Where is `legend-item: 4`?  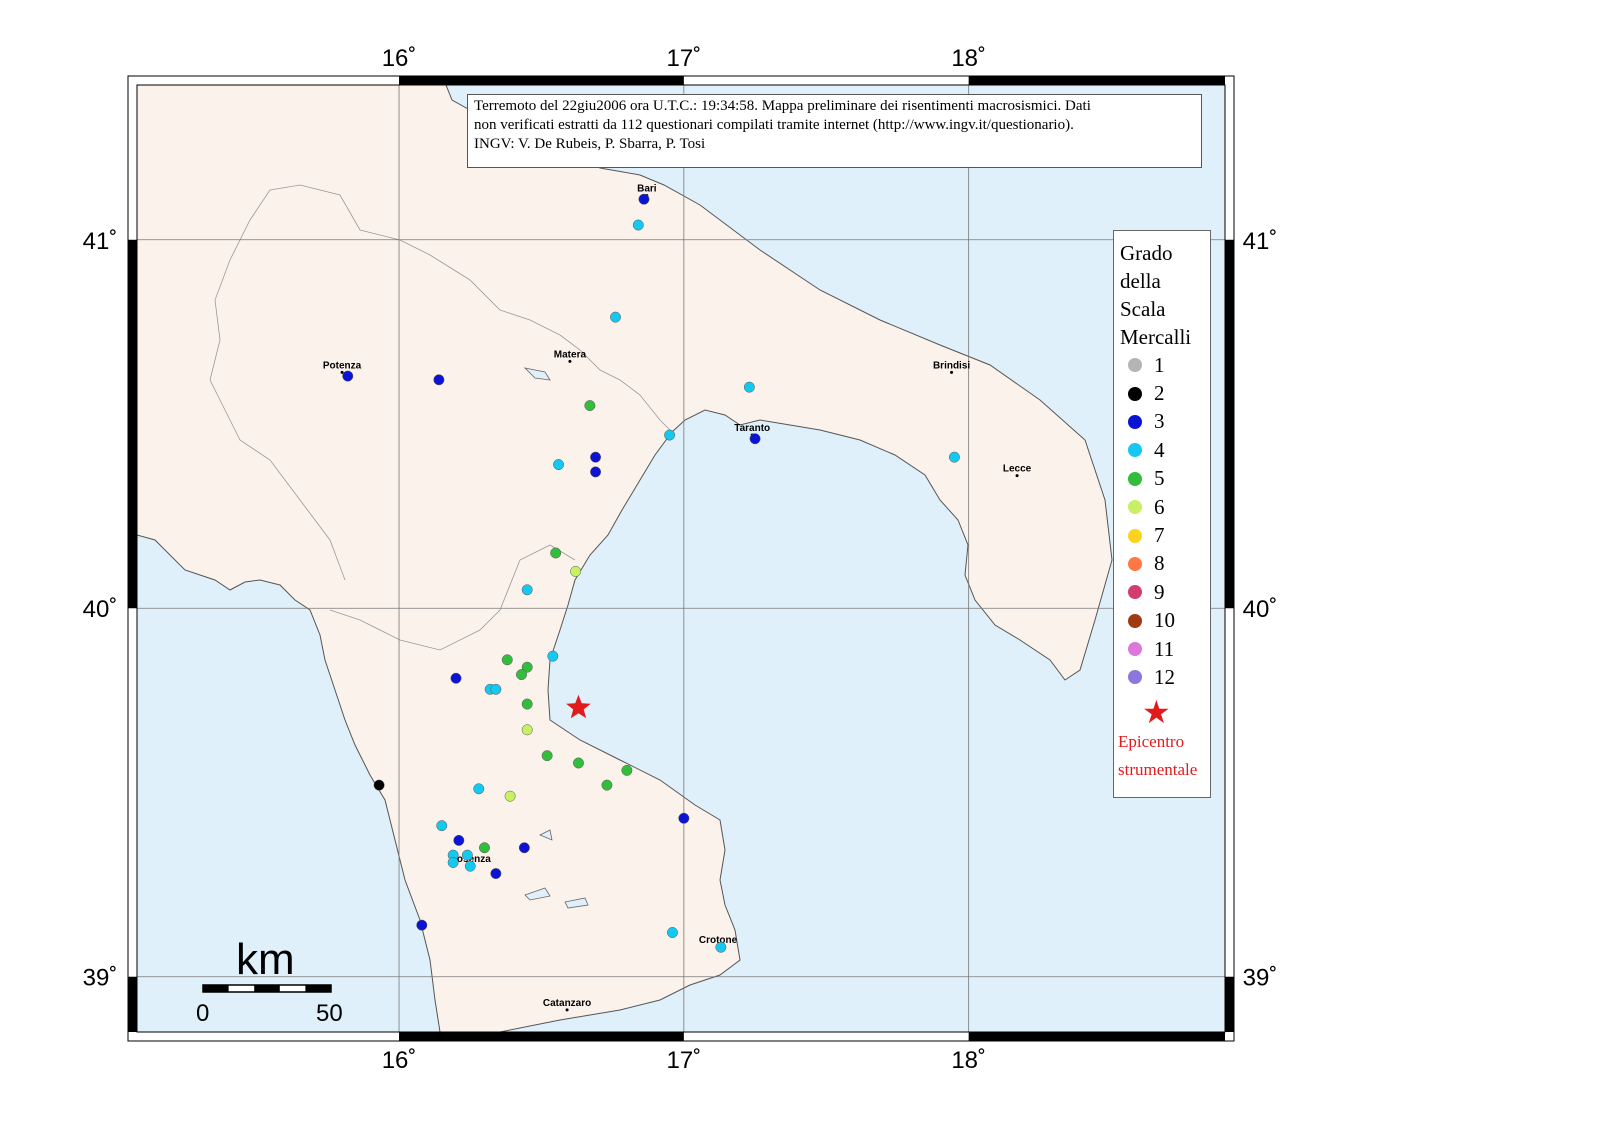
legend-item: 4 is located at coordinates (1162, 450).